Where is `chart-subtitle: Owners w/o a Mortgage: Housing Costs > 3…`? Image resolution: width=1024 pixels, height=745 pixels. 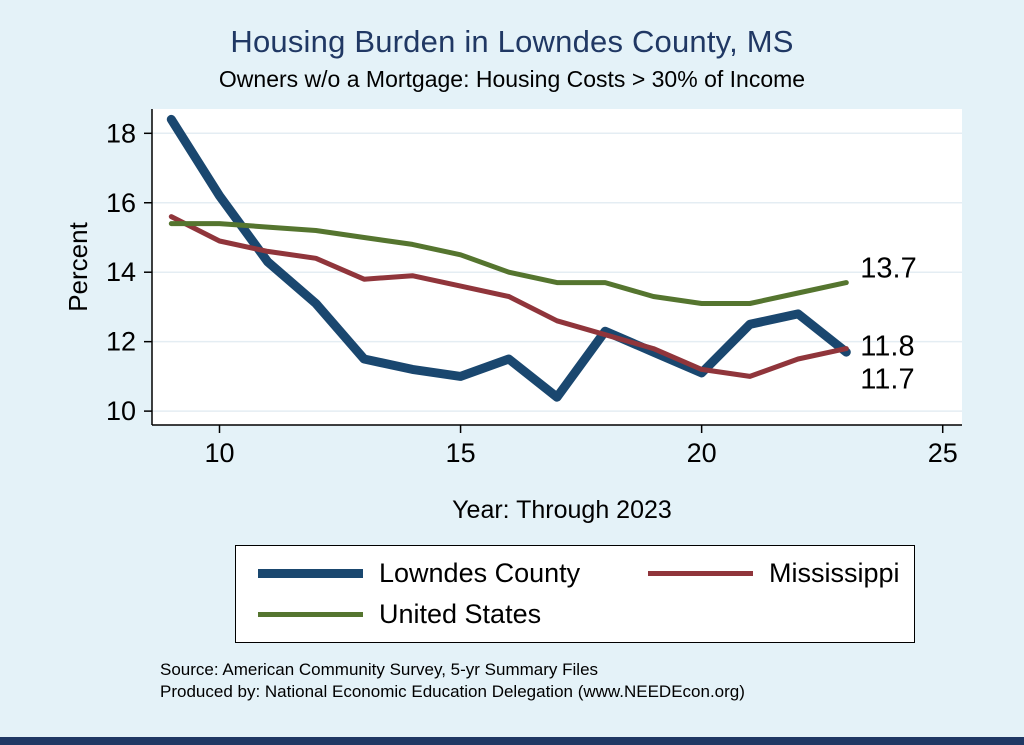
chart-subtitle: Owners w/o a Mortgage: Housing Costs > 3… is located at coordinates (512, 79).